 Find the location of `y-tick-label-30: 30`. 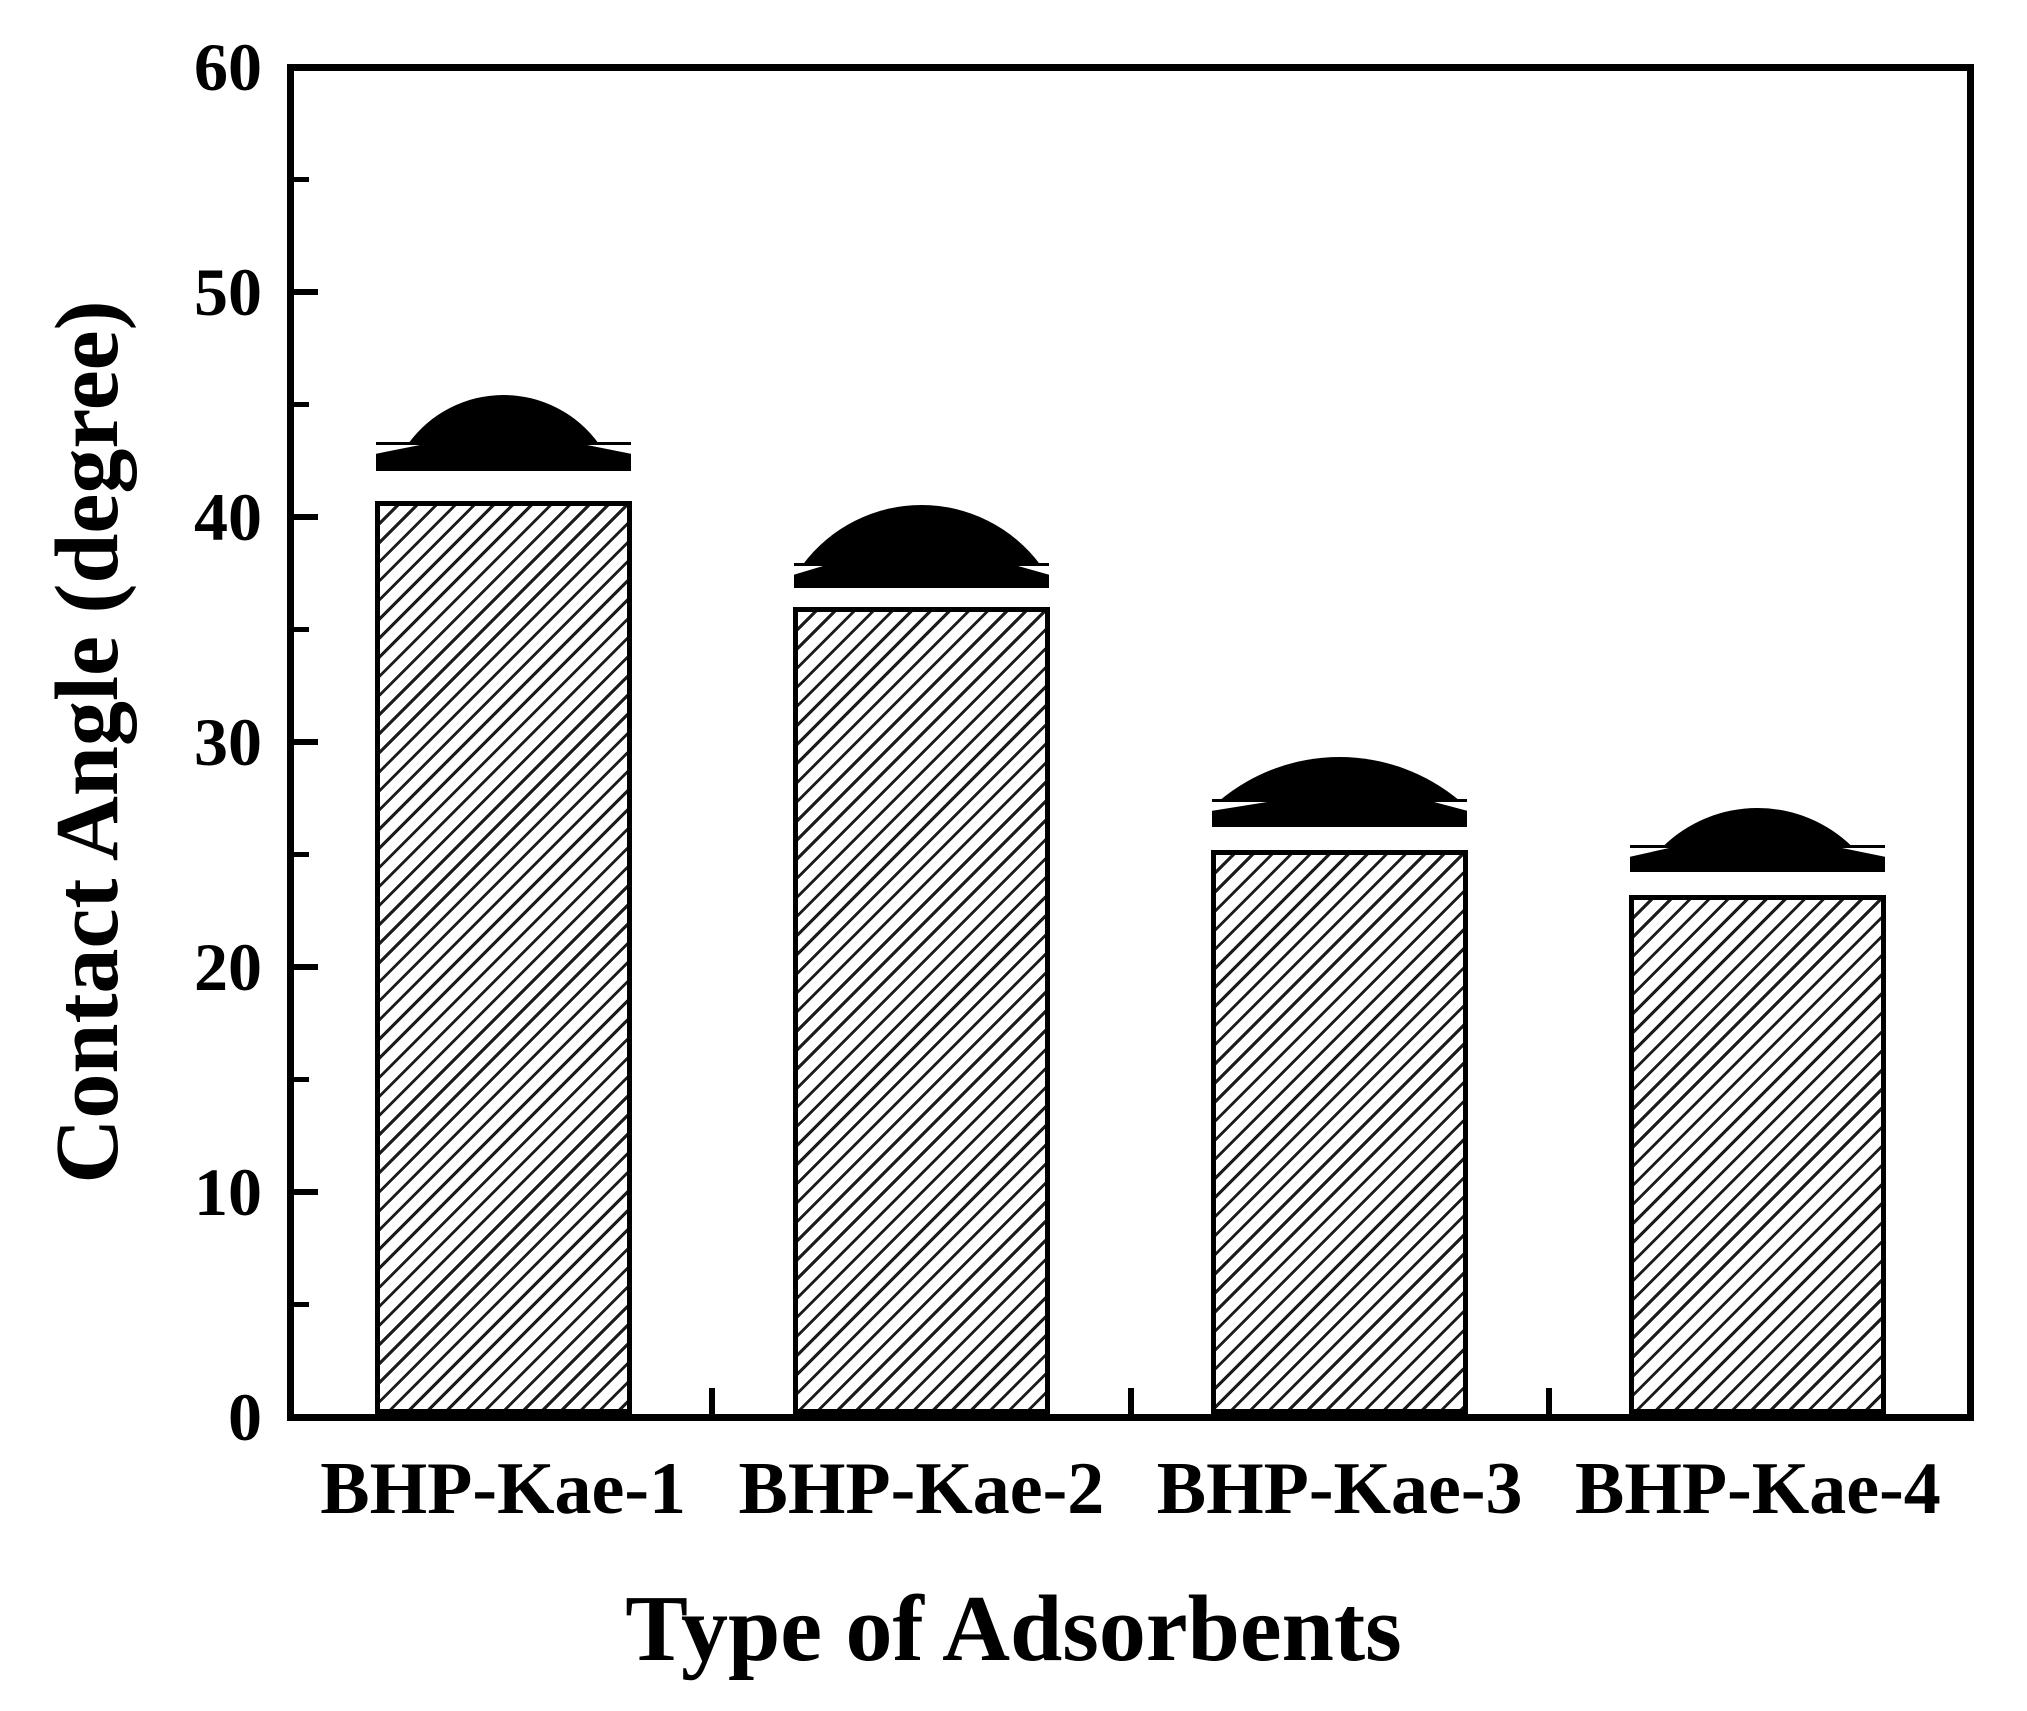

y-tick-label-30: 30 is located at coordinates (228, 742).